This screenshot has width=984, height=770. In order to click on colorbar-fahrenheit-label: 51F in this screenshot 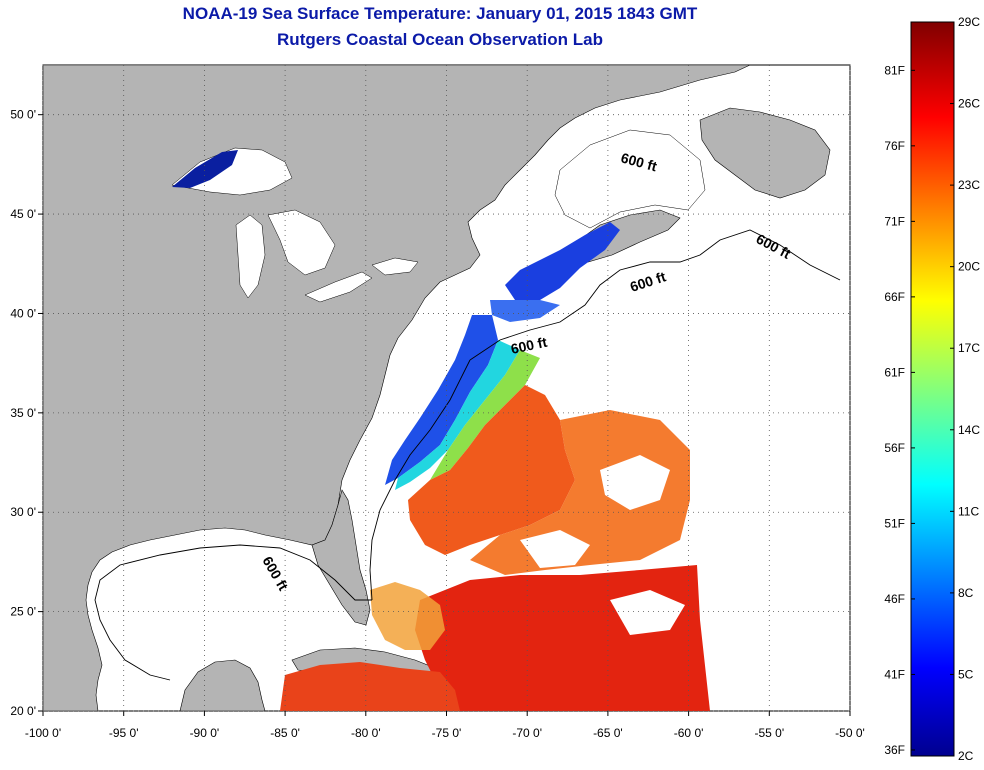, I will do `click(894, 523)`.